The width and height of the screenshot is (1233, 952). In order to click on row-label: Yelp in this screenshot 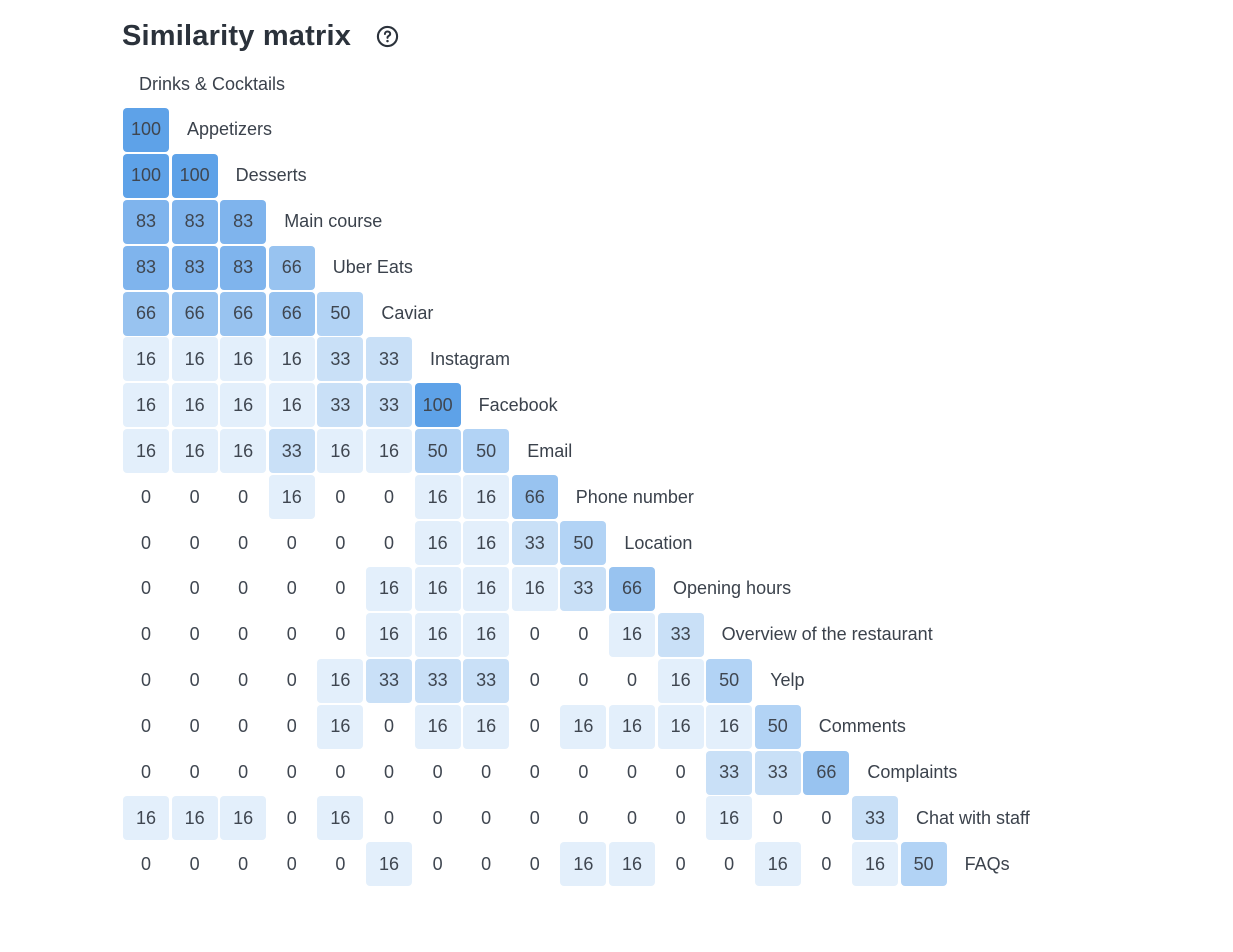, I will do `click(787, 680)`.